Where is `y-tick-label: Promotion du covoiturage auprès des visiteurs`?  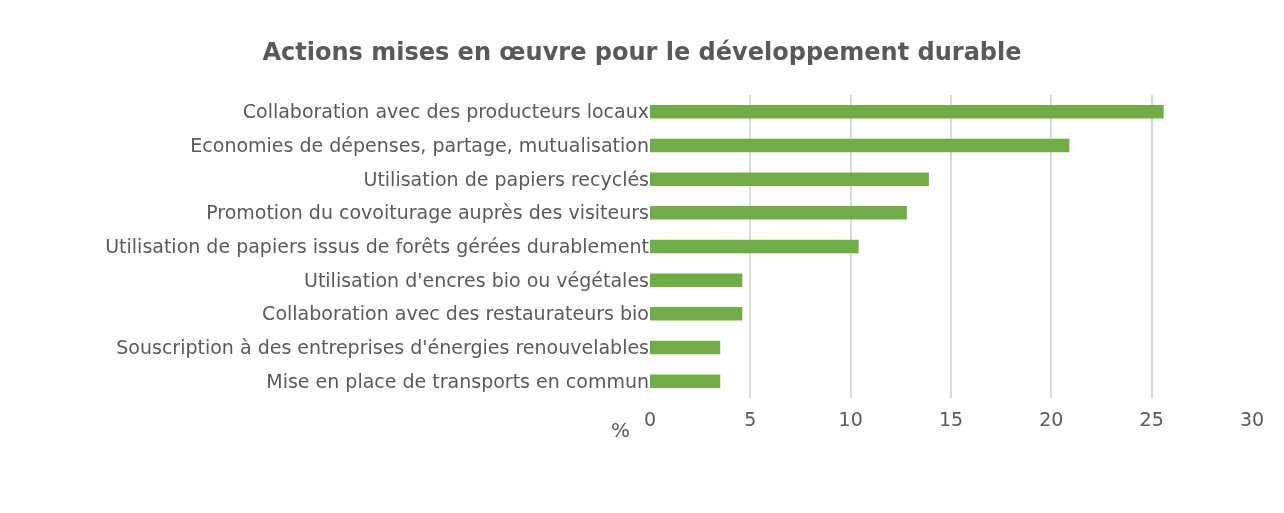 y-tick-label: Promotion du covoiturage auprès des visiteurs is located at coordinates (427, 212).